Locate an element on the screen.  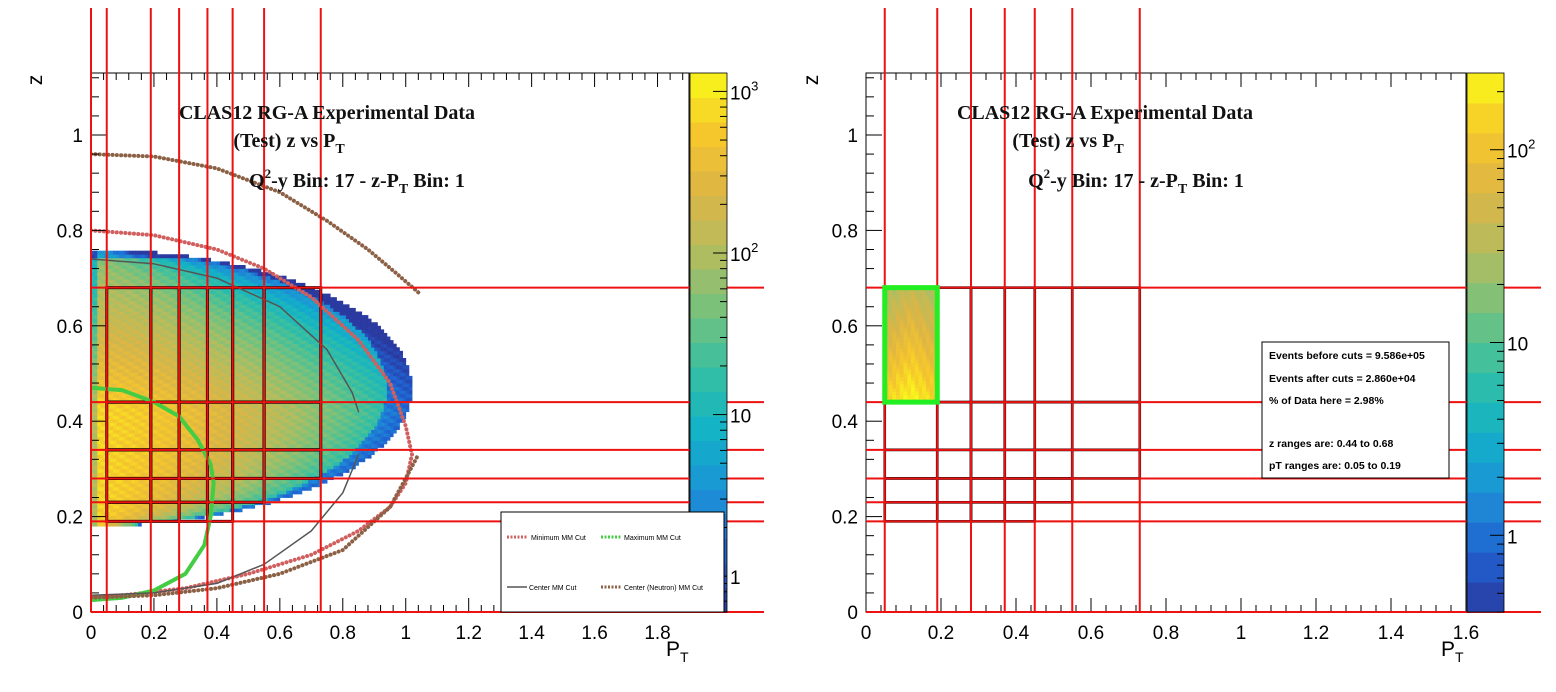
left-x-tick-label: 0.8 is located at coordinates (343, 633).